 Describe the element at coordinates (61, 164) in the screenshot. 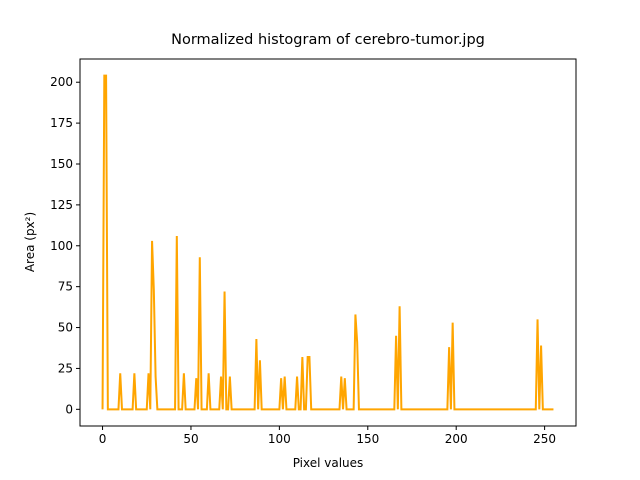

I see `y-tick-label: 150` at that location.